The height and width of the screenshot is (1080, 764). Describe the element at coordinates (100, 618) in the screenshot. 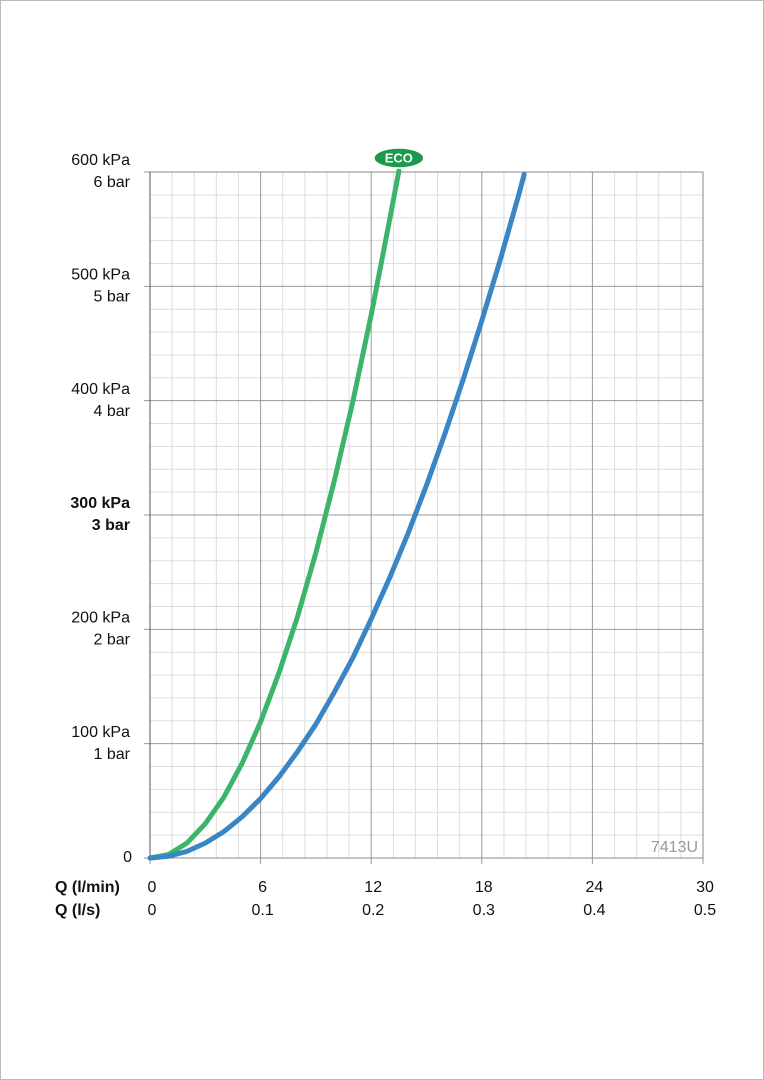

I see `y-tick-label: 200 kPa` at that location.